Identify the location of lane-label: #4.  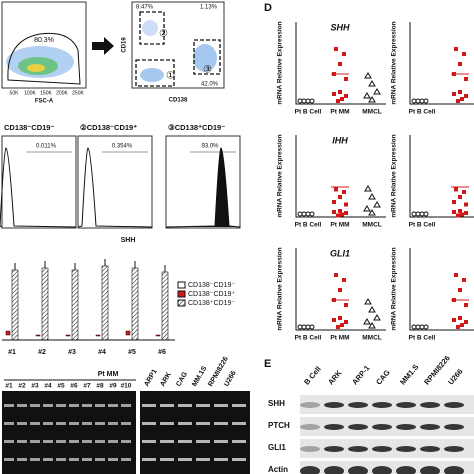
(48, 386).